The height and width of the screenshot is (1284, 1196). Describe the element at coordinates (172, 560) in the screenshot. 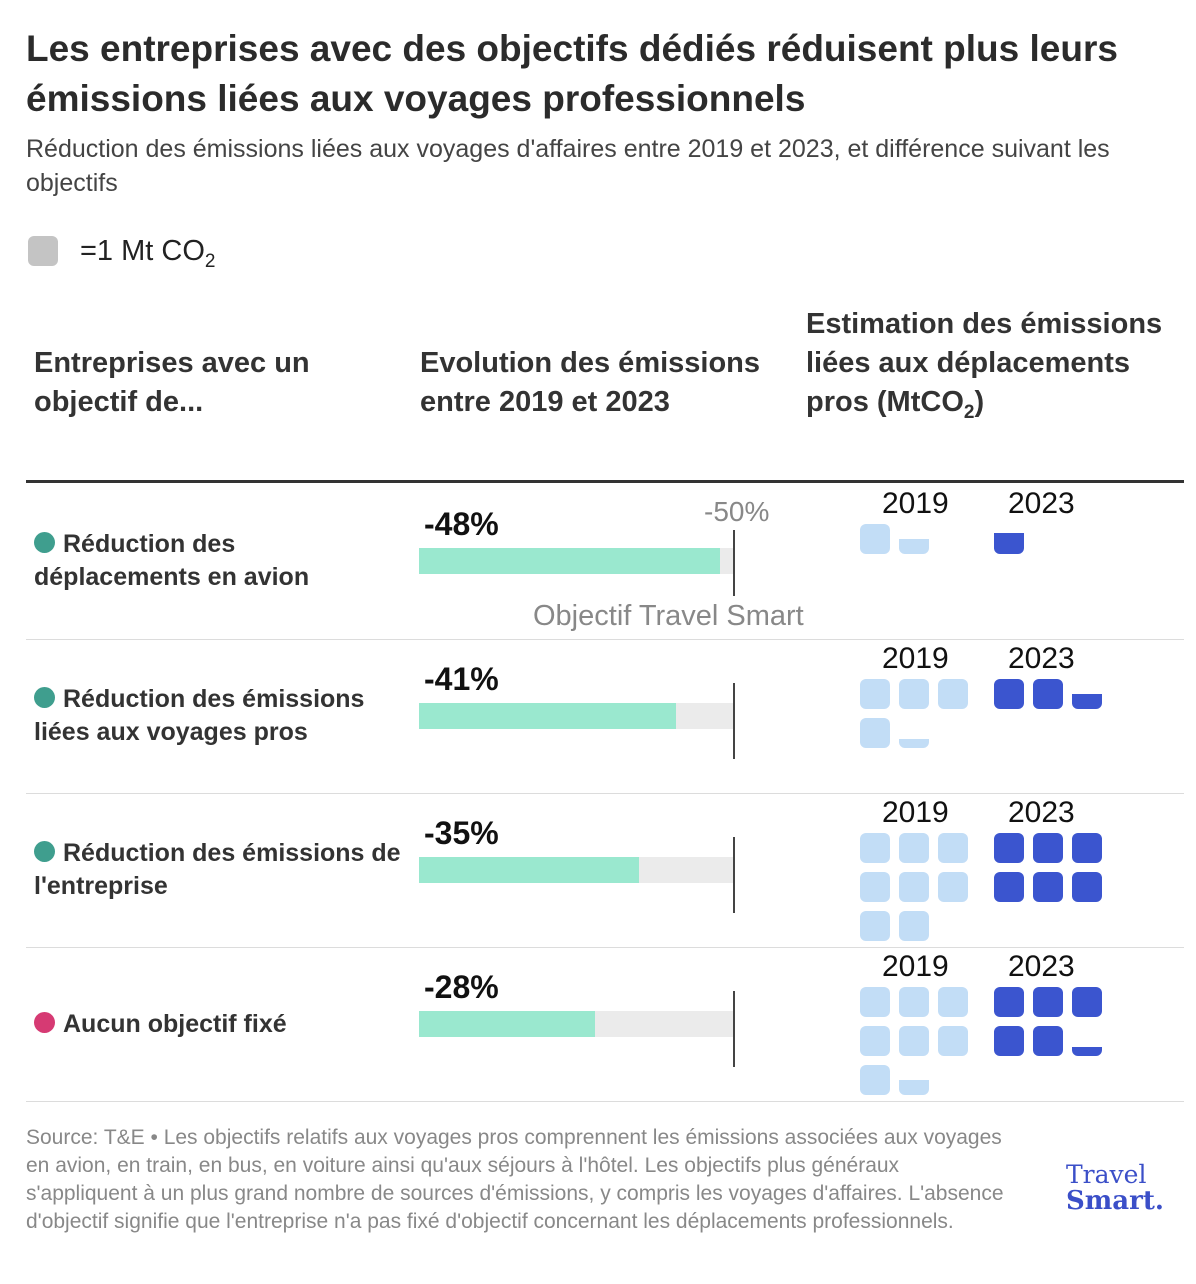

I see `row-label-text: Réduction des déplacements en avion` at that location.